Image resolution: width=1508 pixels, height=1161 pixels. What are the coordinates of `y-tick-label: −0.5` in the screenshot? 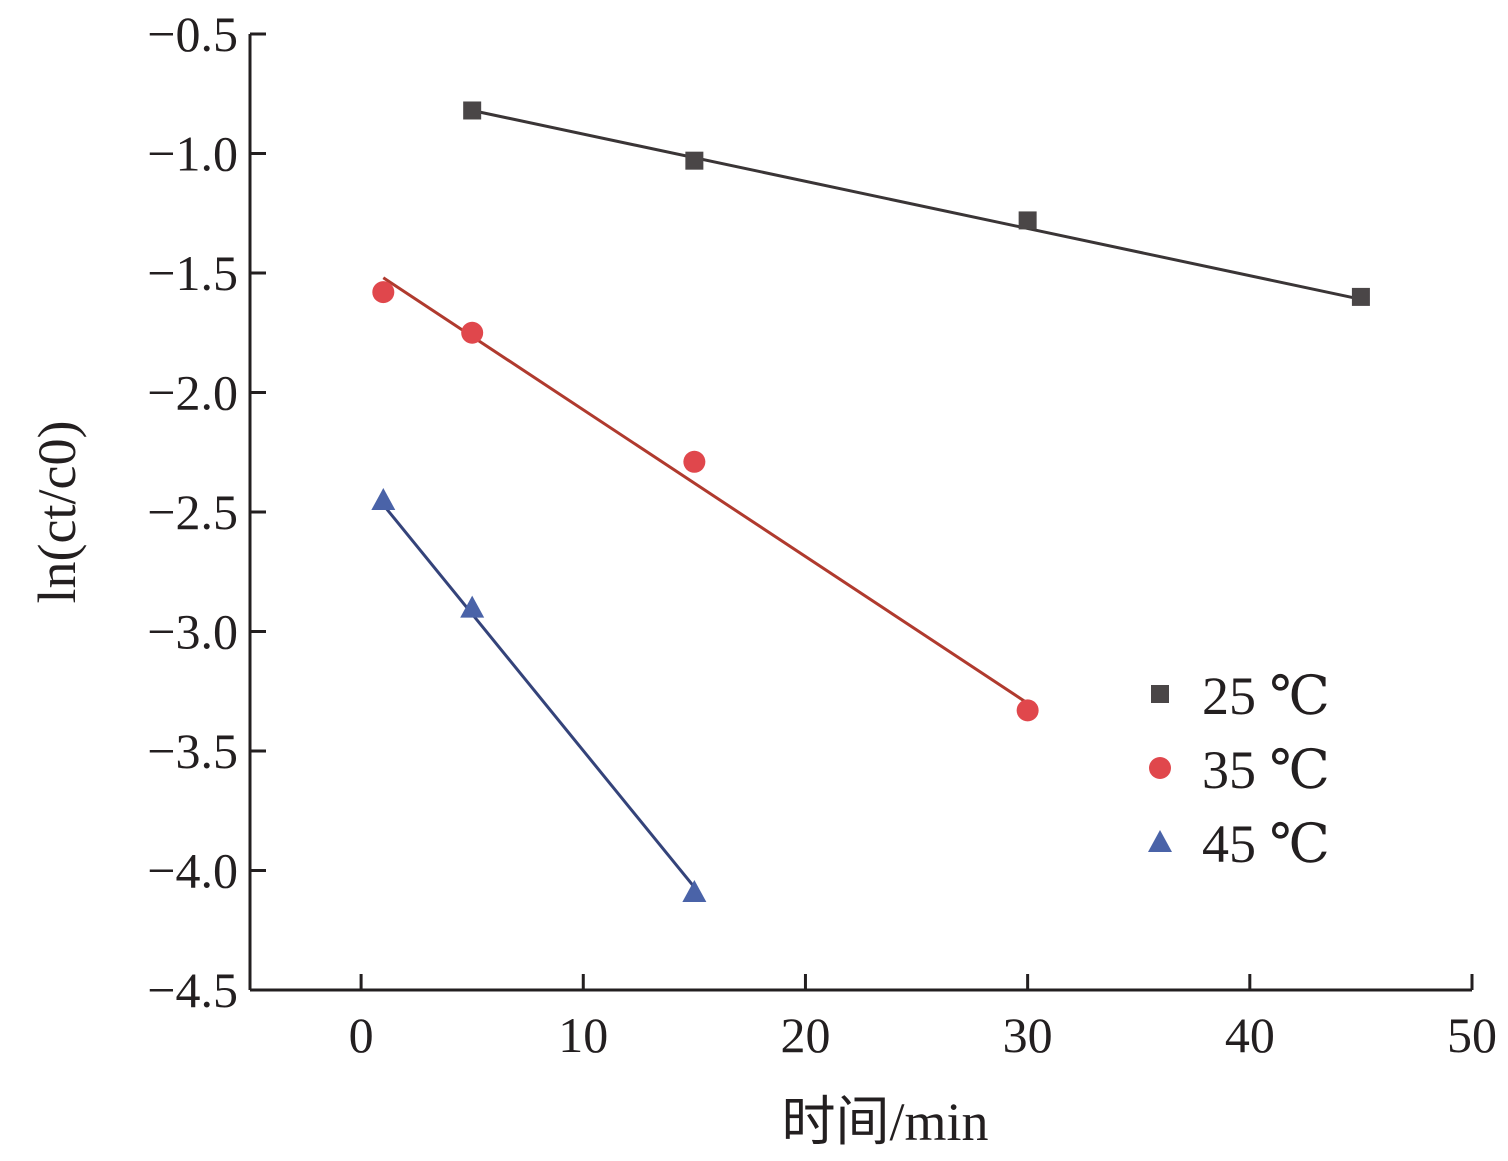 It's located at (192, 34).